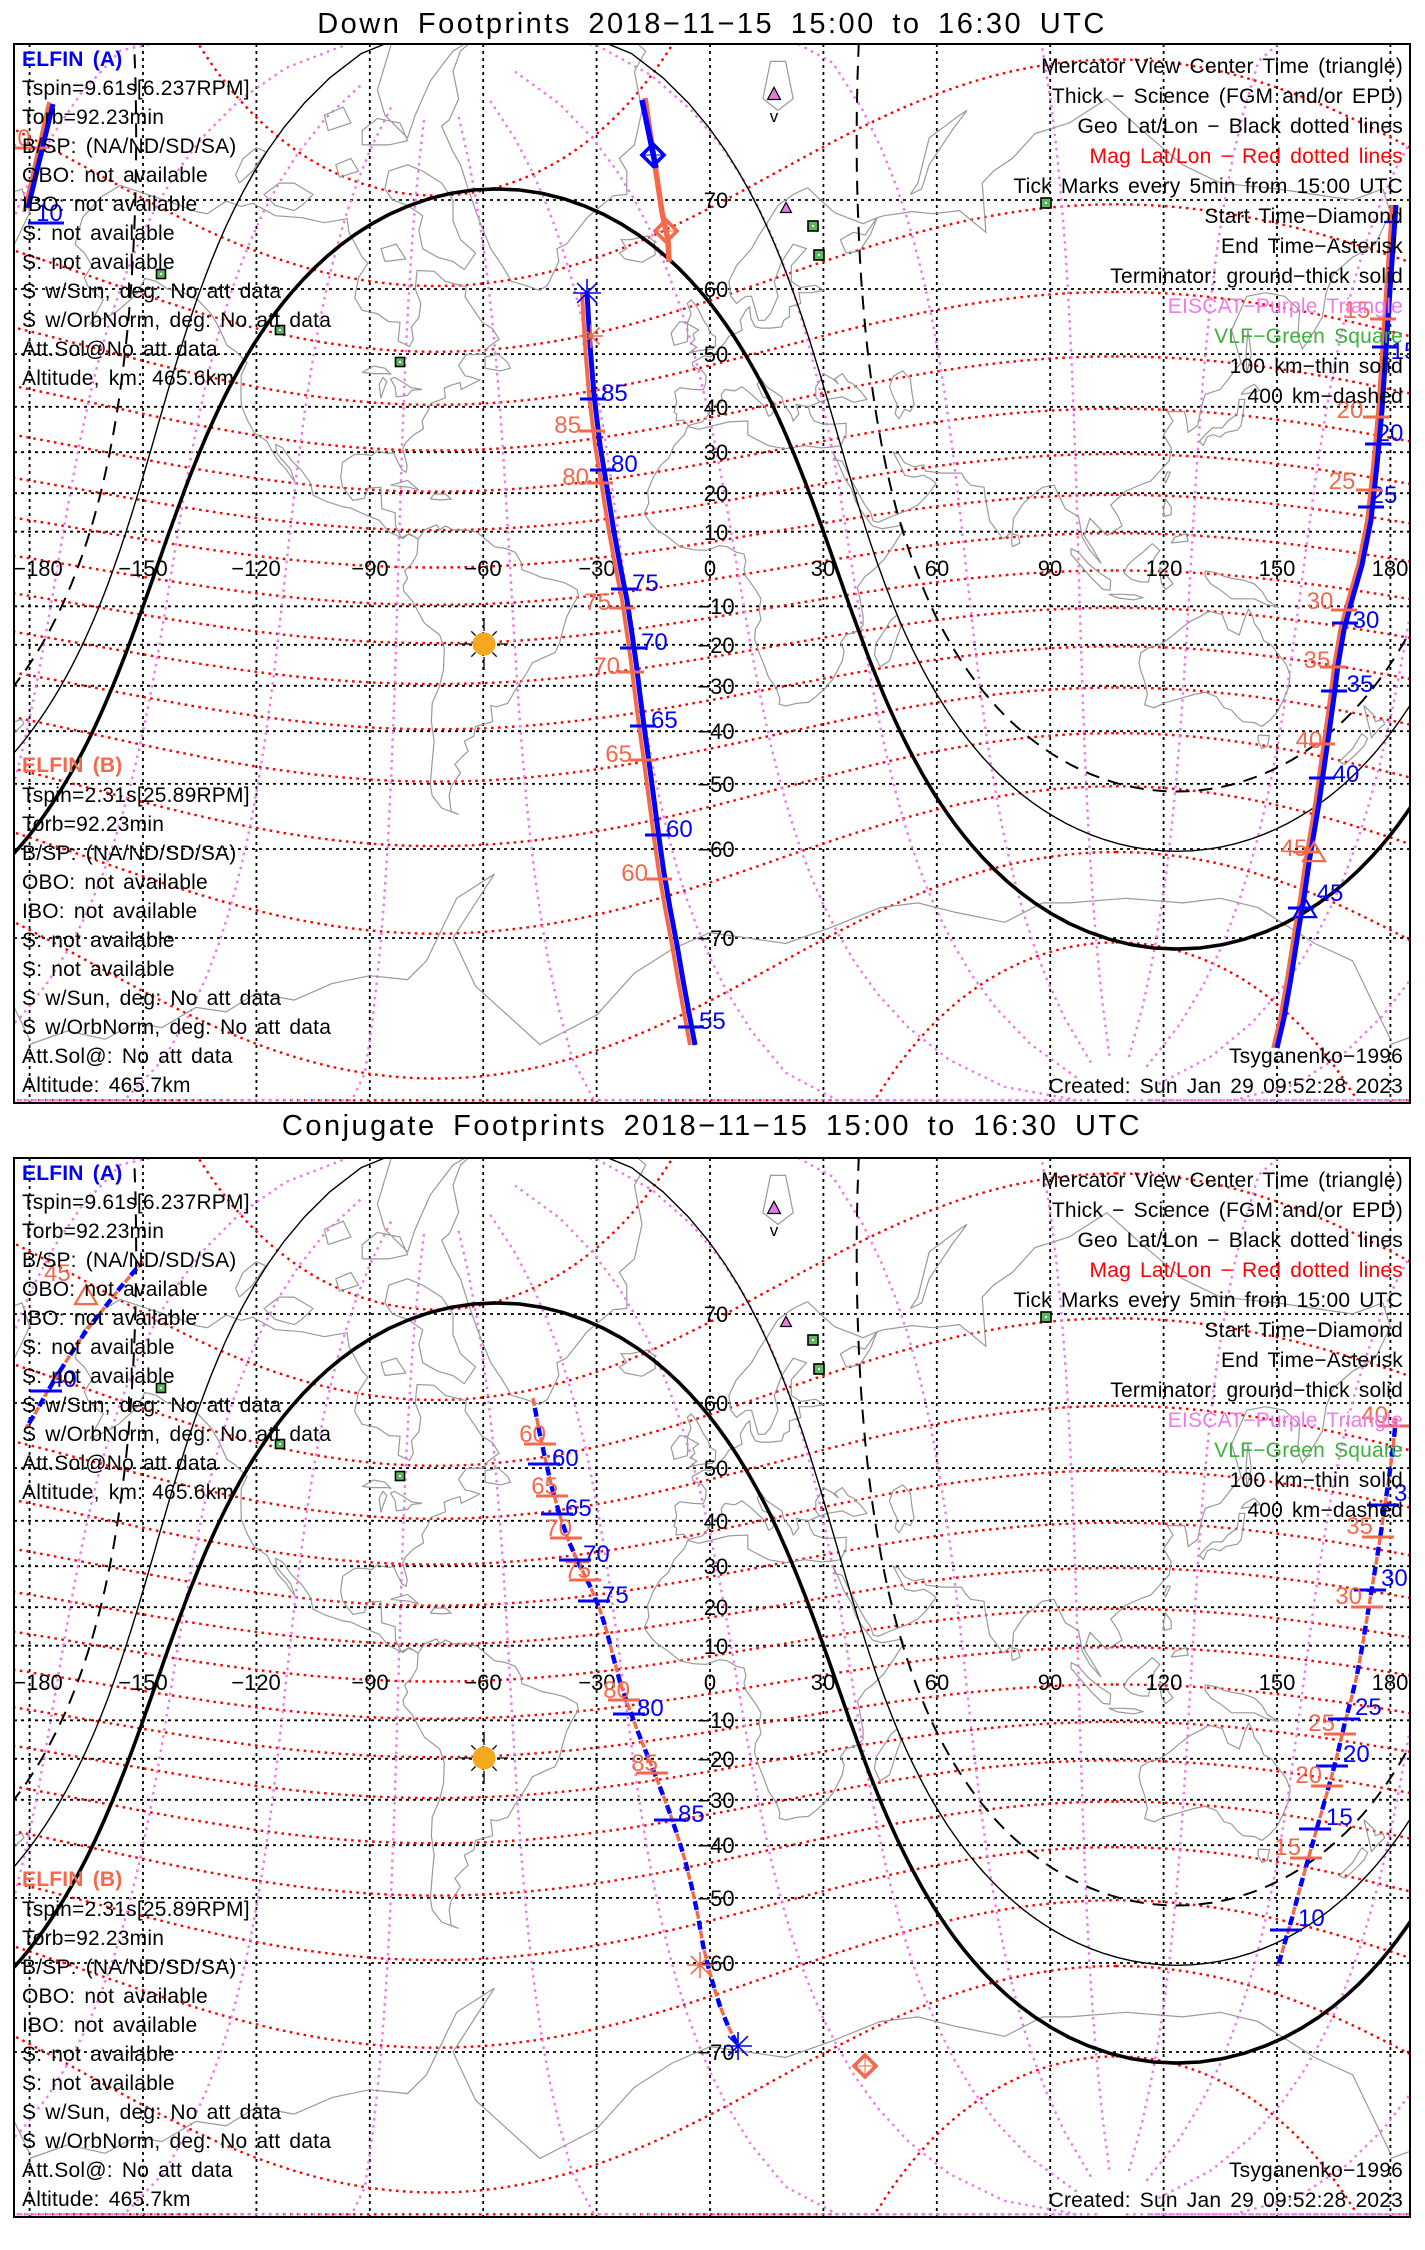  Describe the element at coordinates (127, 2170) in the screenshot. I see `svg-text: Att.Sol@: No att data` at that location.